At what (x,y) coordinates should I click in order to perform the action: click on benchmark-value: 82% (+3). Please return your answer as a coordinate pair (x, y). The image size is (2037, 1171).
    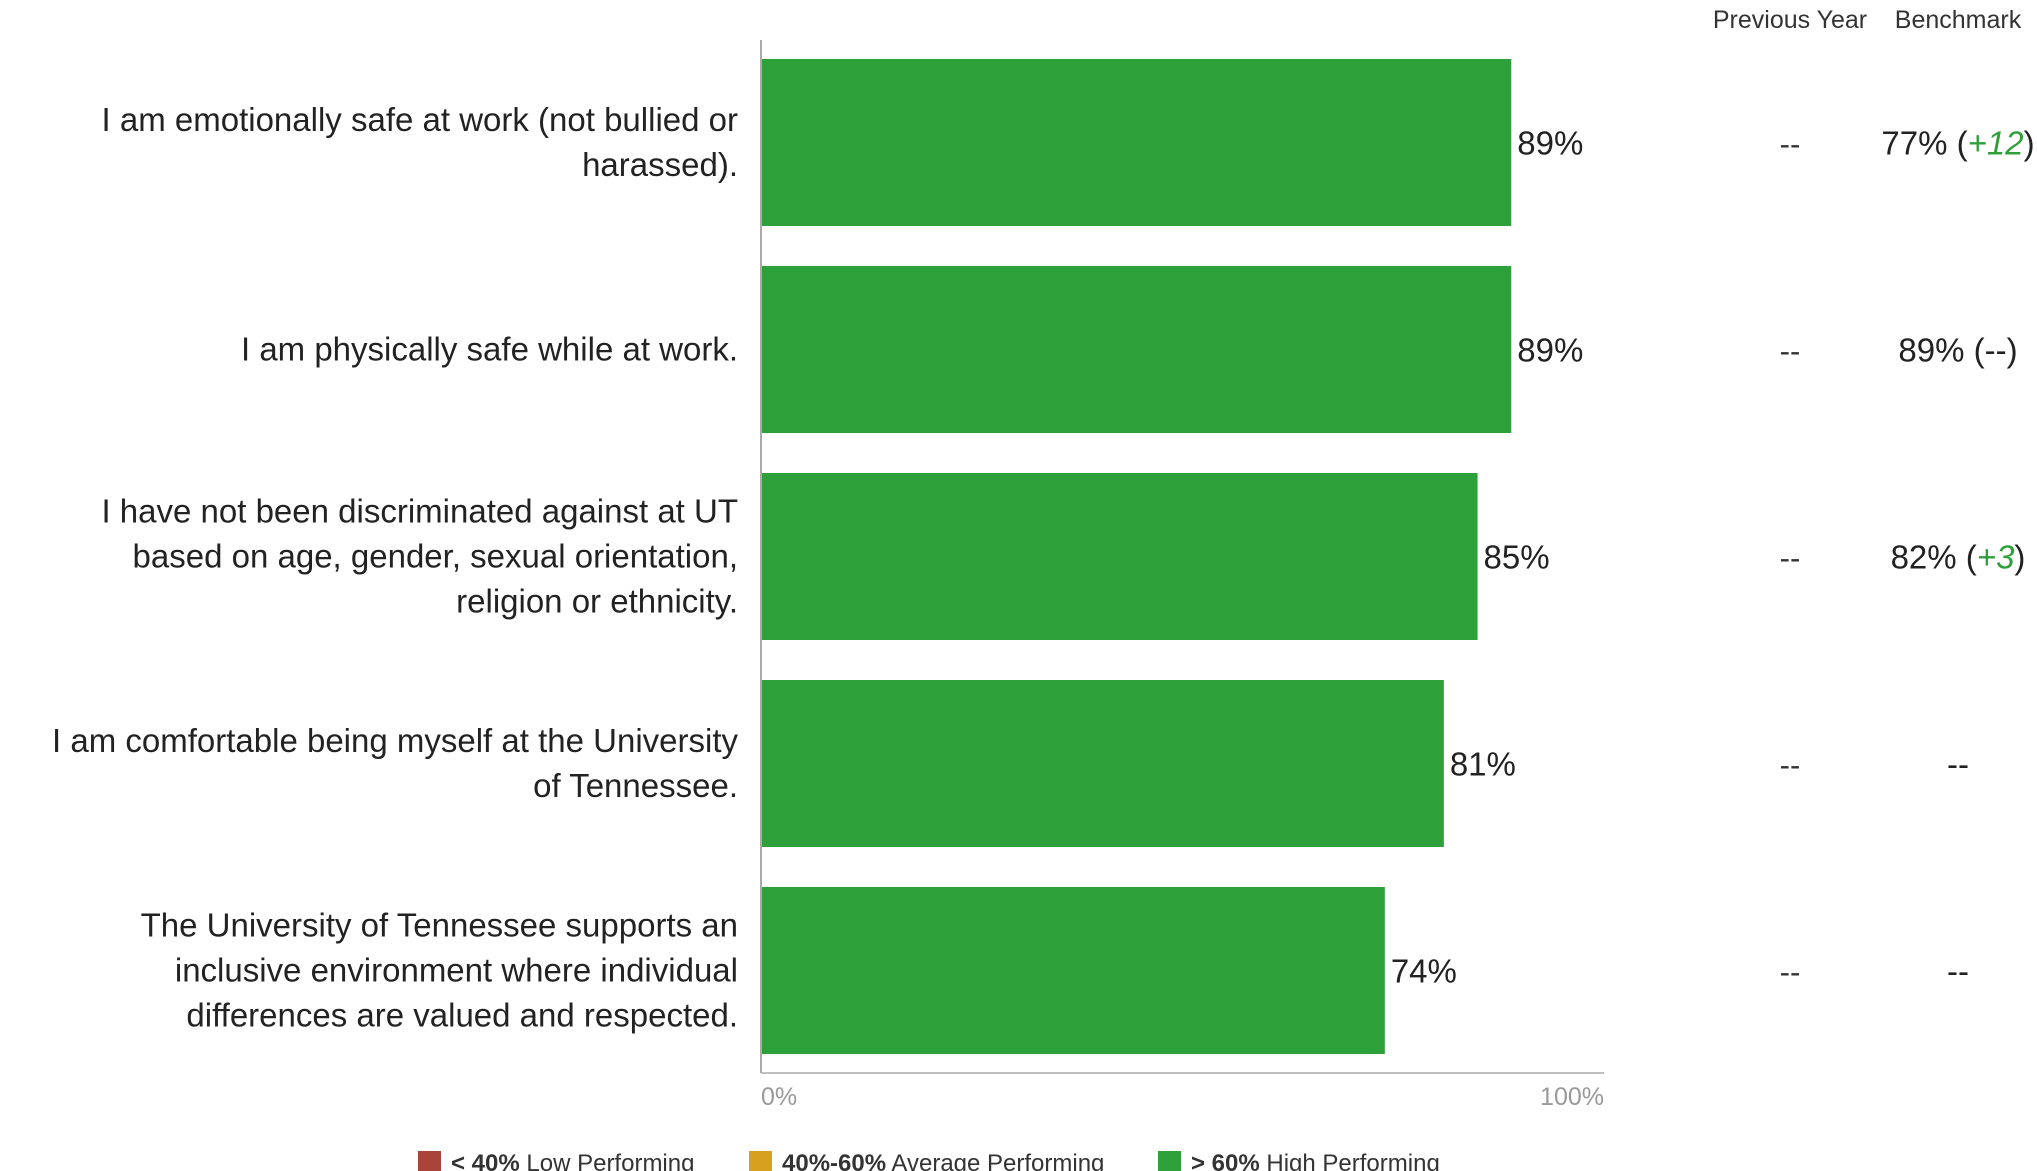
    Looking at the image, I should click on (1958, 557).